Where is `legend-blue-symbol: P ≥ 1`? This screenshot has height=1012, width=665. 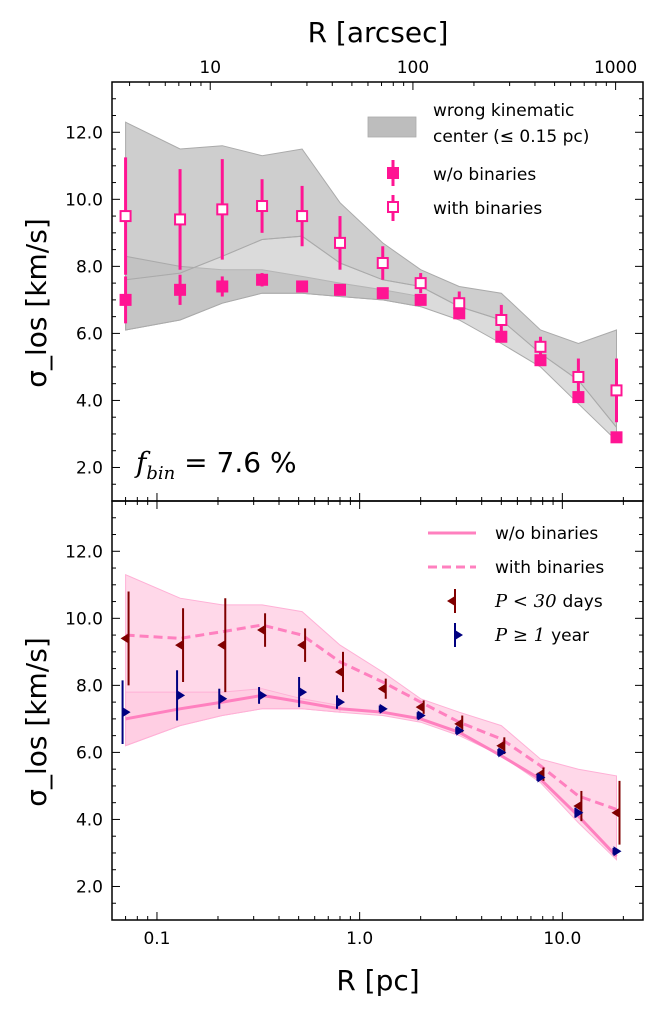 legend-blue-symbol: P ≥ 1 is located at coordinates (519, 635).